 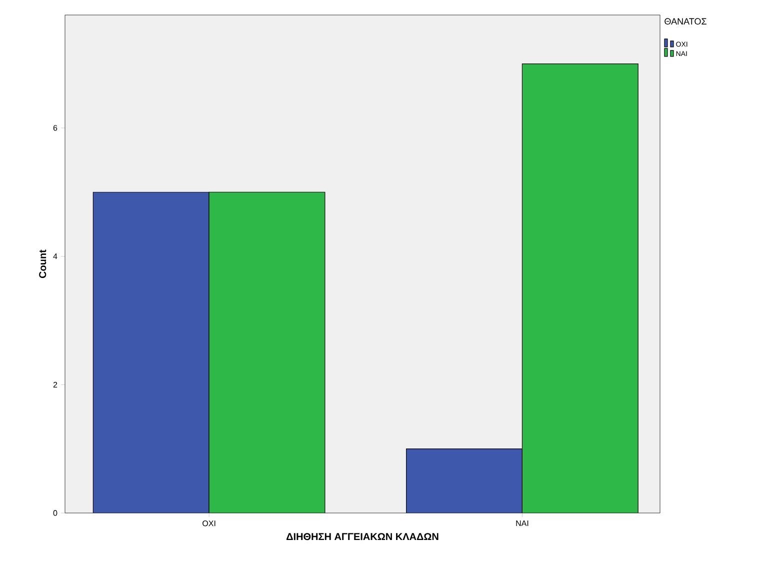 I want to click on y-tick-label: 2, so click(x=55, y=385).